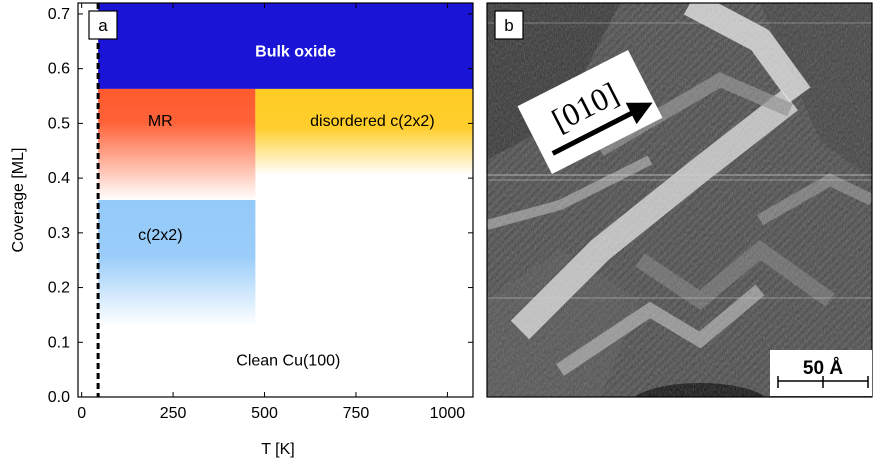  I want to click on panel-a-label-box, so click(103, 25).